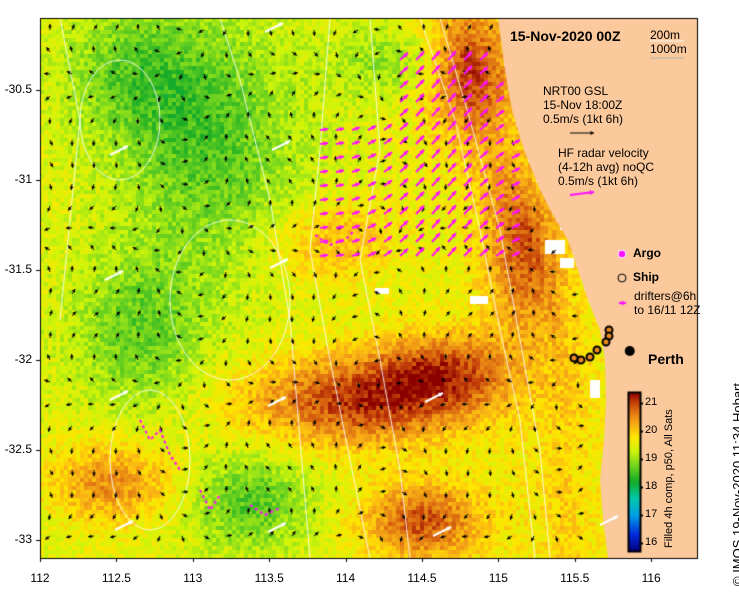 The width and height of the screenshot is (739, 592). What do you see at coordinates (498, 578) in the screenshot?
I see `lon-tick-label: 115` at bounding box center [498, 578].